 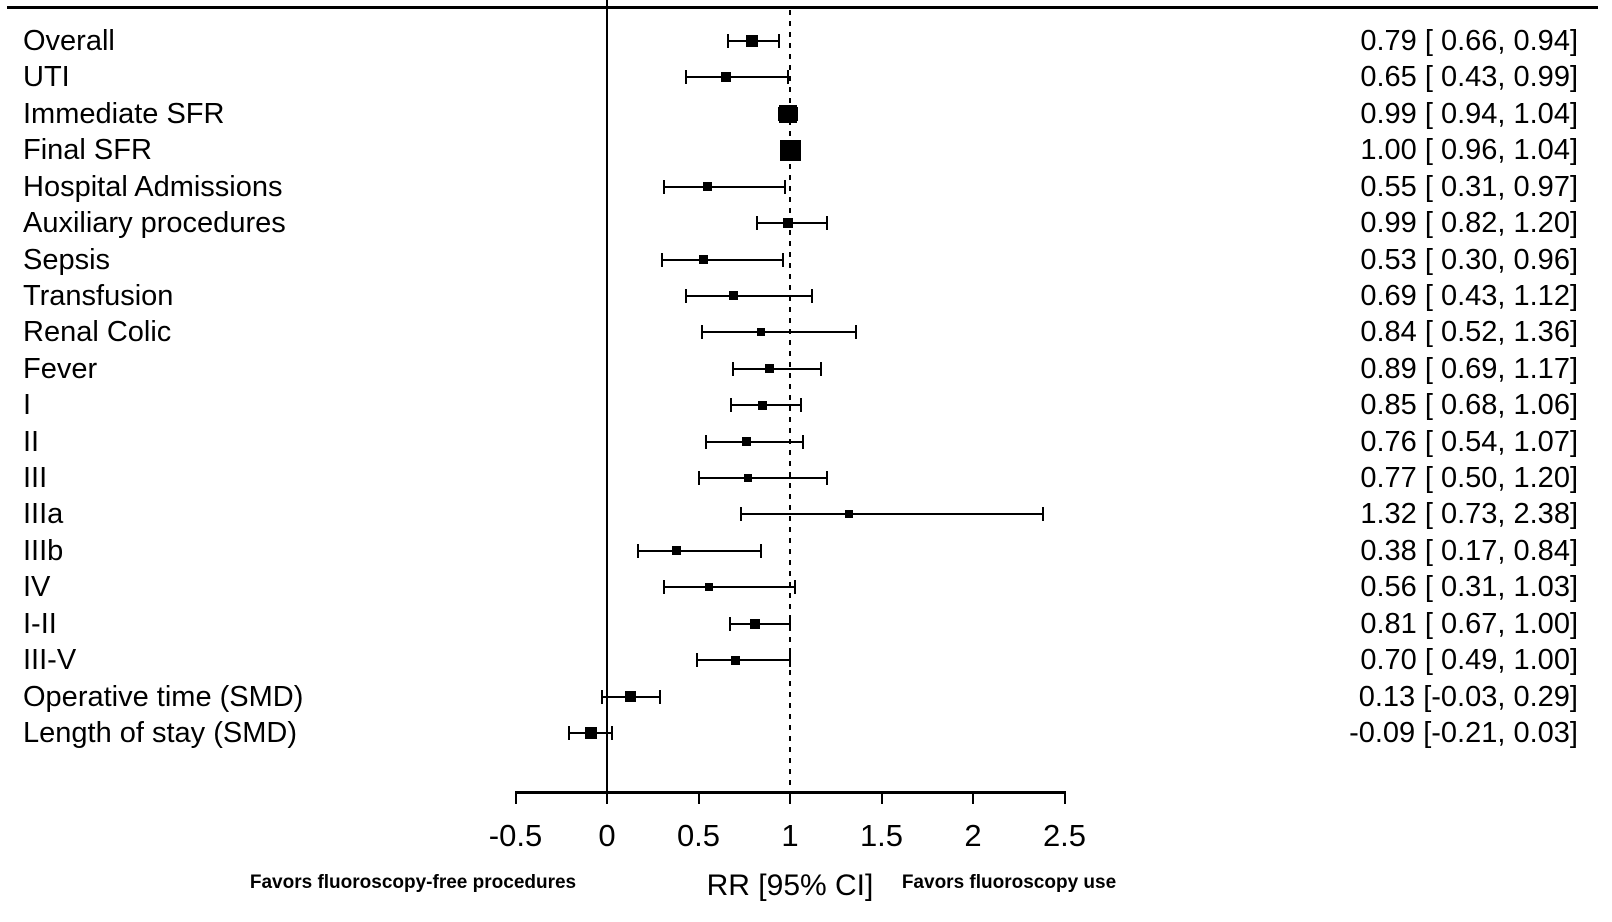 I want to click on row-label: Renal Colic, so click(x=97, y=332).